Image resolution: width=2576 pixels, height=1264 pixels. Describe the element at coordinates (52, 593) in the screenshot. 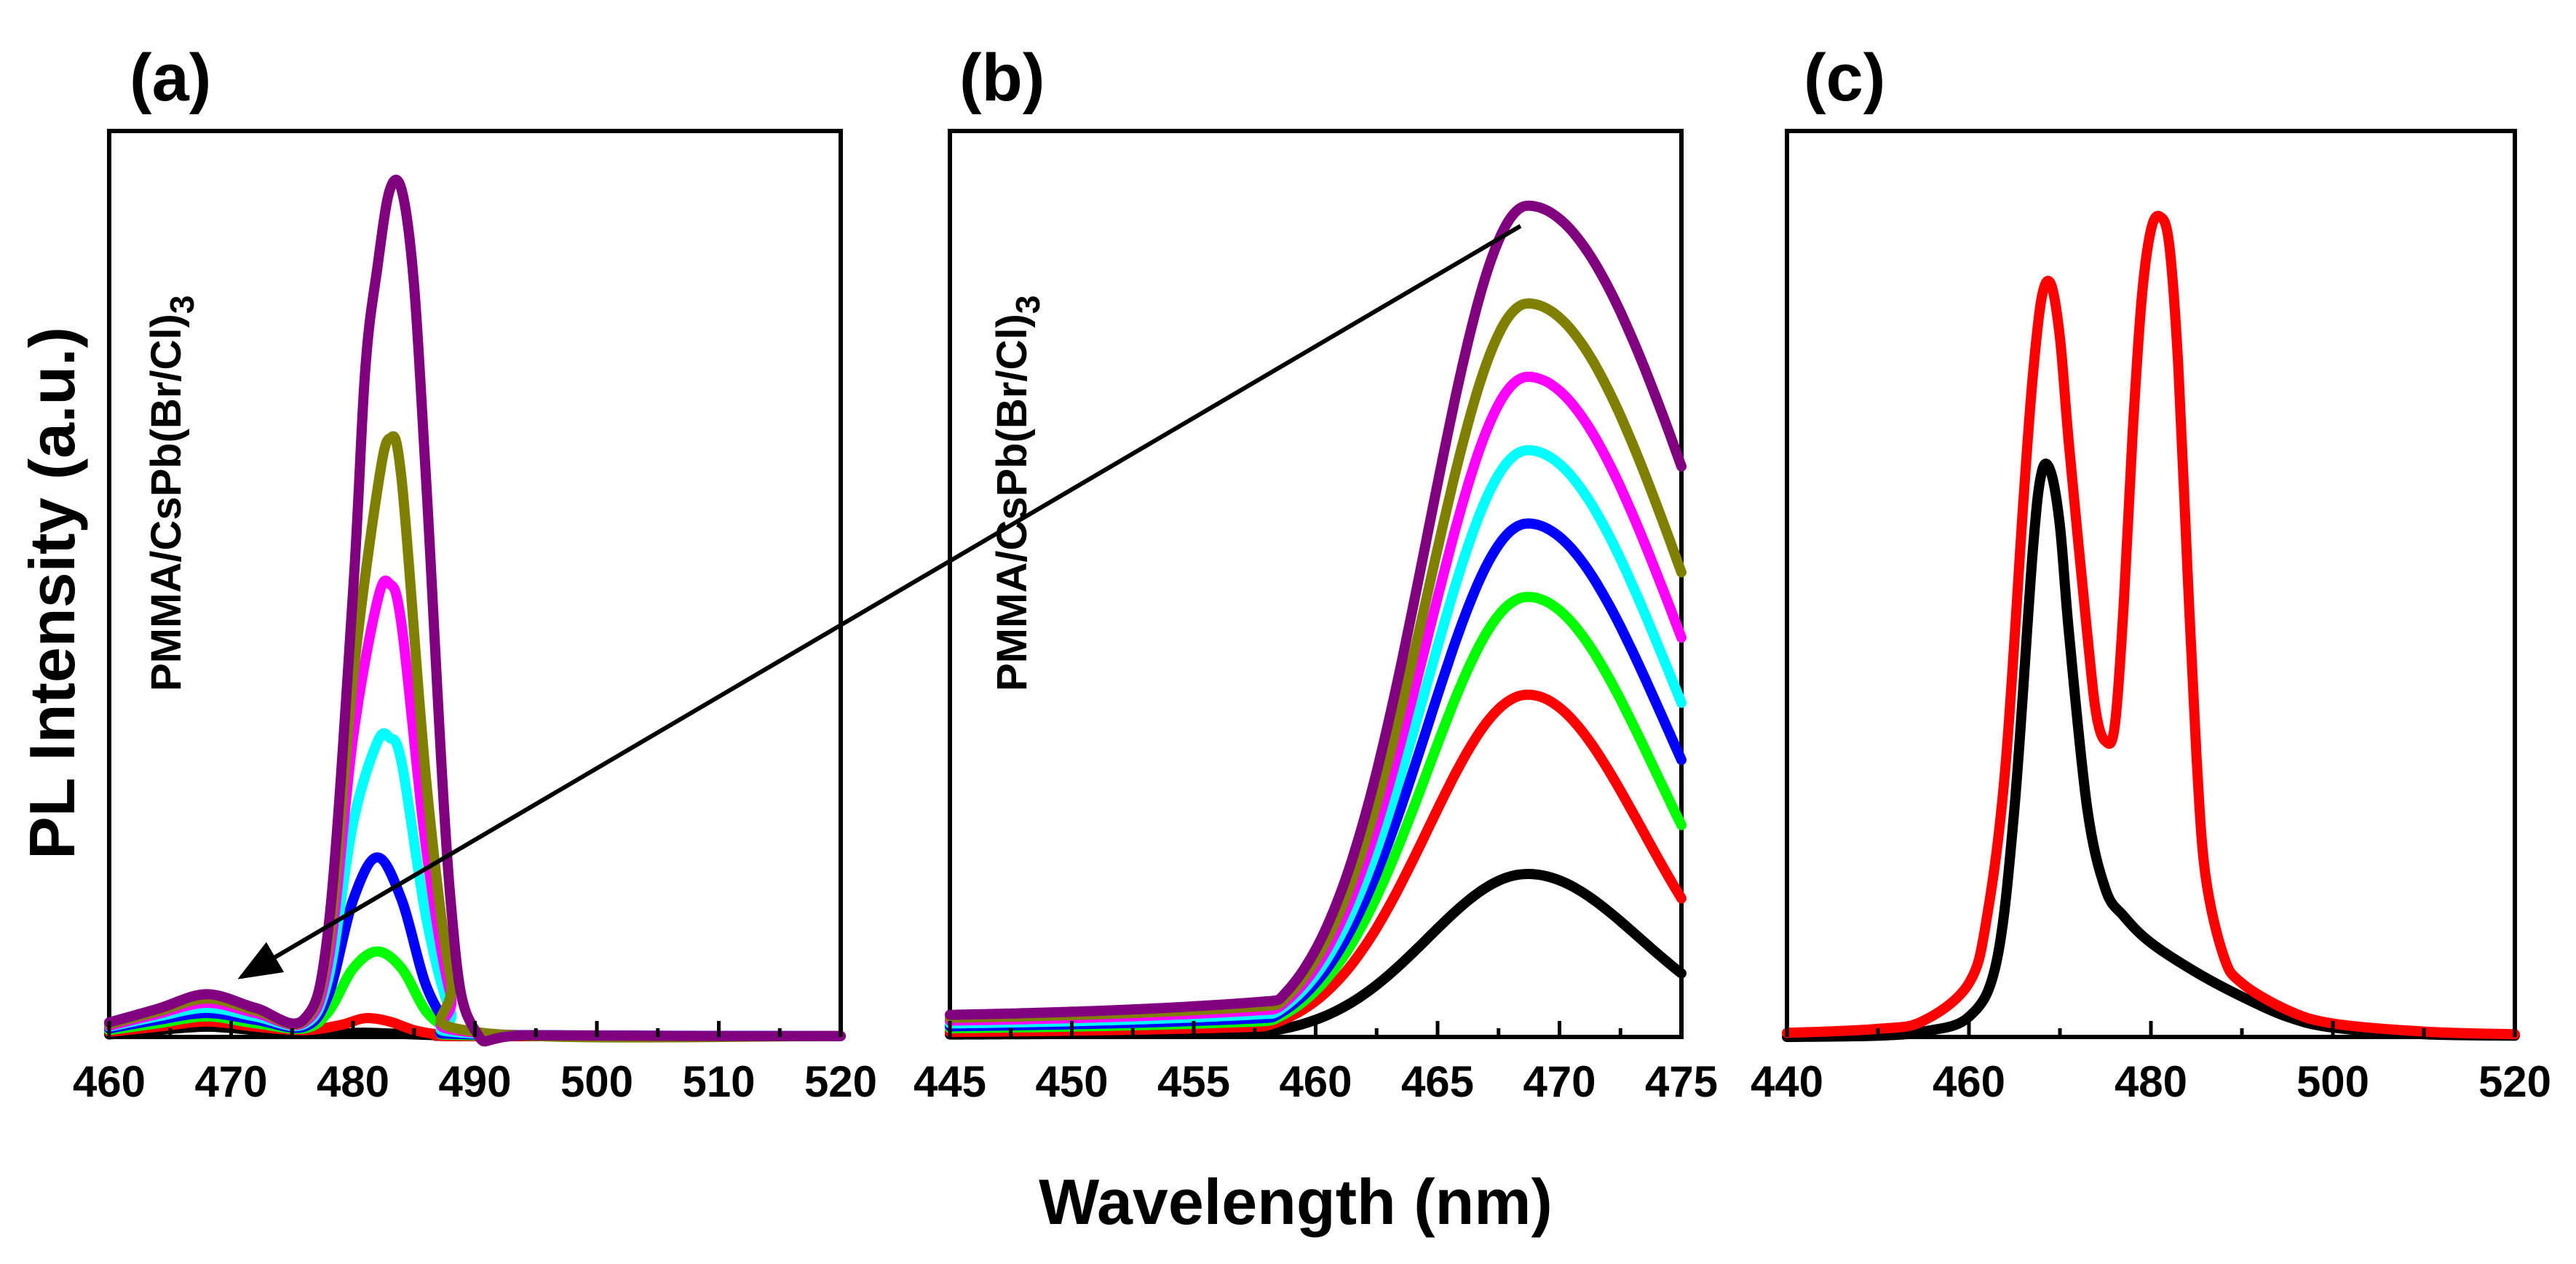

I see `y-axis-title: PL Intensity (a.u.)` at that location.